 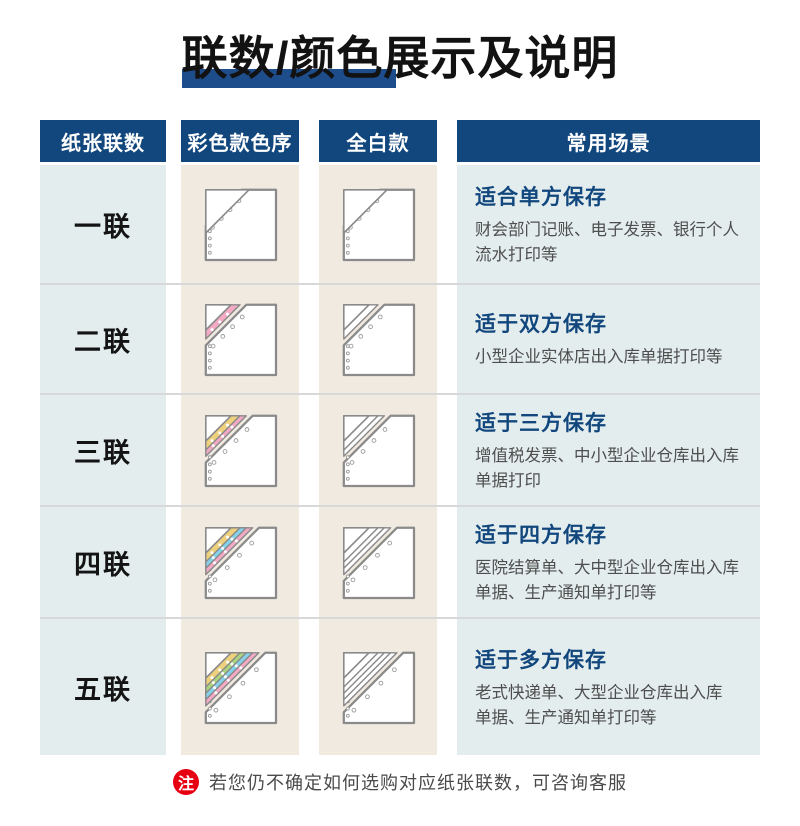 What do you see at coordinates (541, 197) in the screenshot?
I see `scenario-title: 适合单方保存` at bounding box center [541, 197].